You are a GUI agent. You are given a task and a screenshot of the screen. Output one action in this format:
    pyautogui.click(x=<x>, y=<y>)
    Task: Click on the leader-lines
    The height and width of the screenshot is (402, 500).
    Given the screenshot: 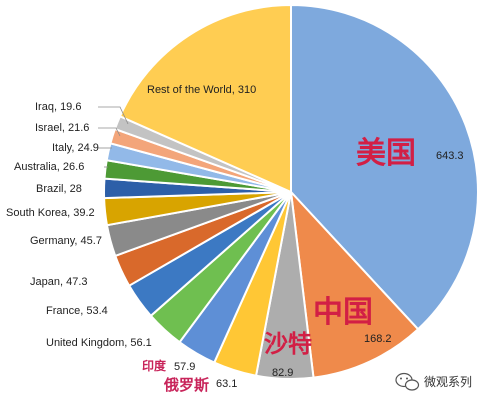 What is the action you would take?
    pyautogui.click(x=113, y=137)
    